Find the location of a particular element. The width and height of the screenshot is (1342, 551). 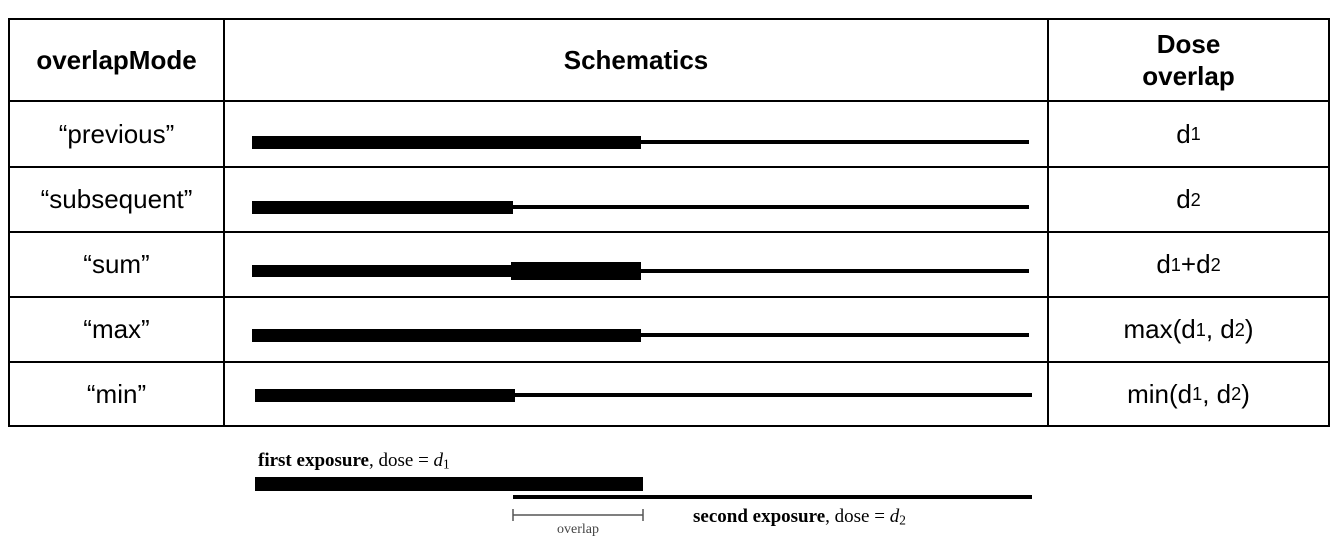

table-border-bottom is located at coordinates (669, 426).